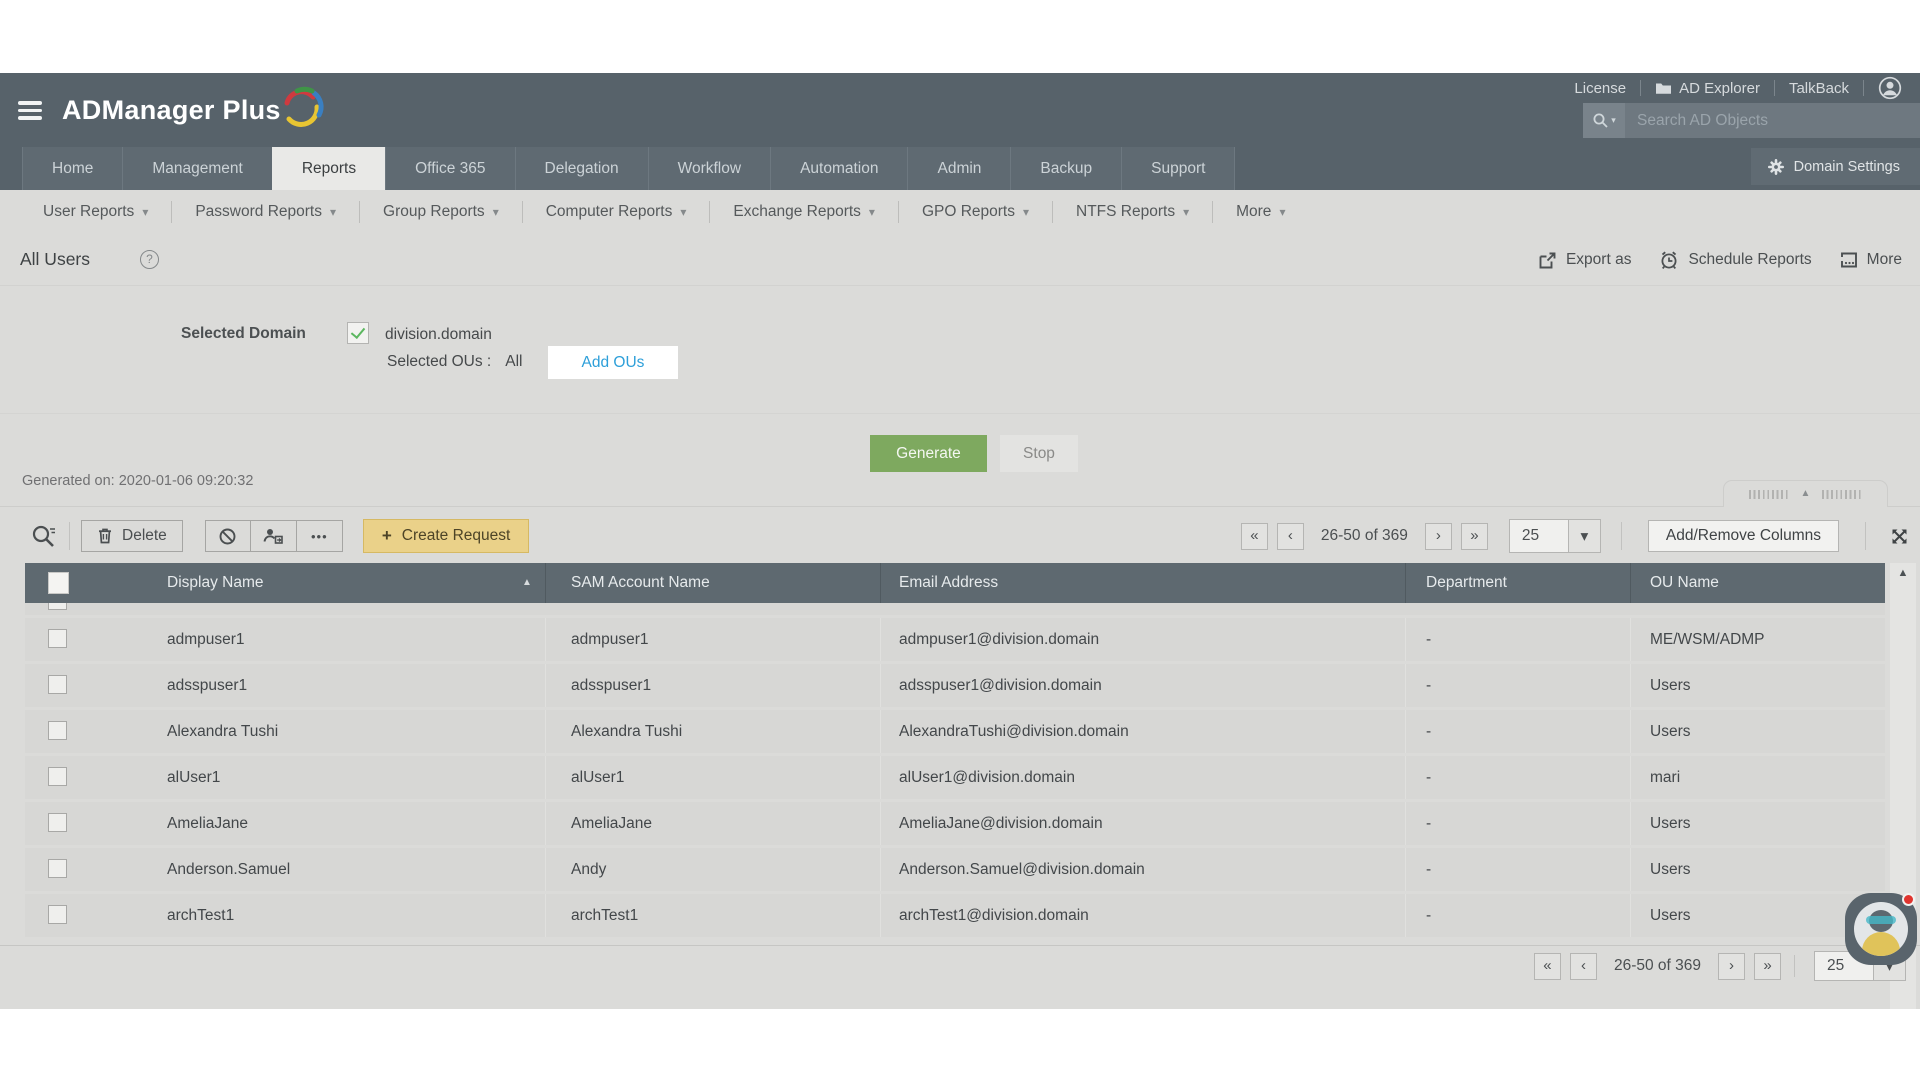  Describe the element at coordinates (709, 168) in the screenshot. I see `nav-tab: Workflow` at that location.